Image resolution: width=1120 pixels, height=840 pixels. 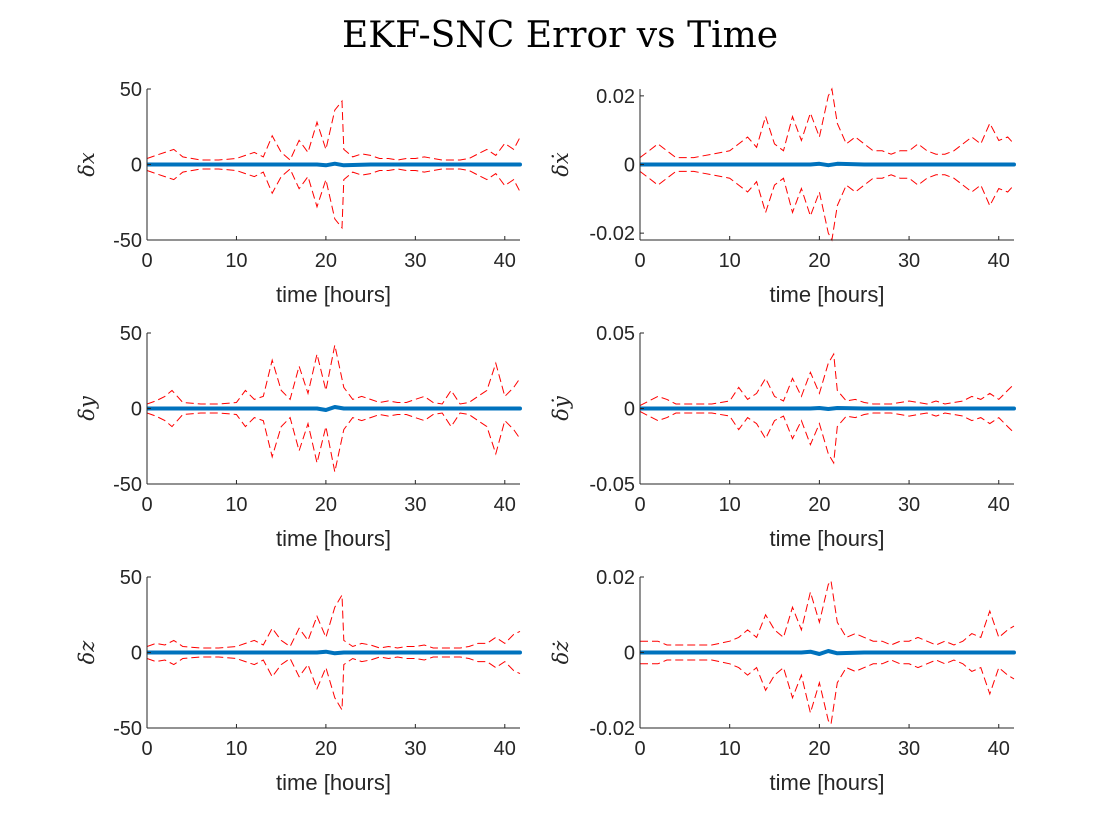 I want to click on y-axis-label: δẋ, so click(x=561, y=164).